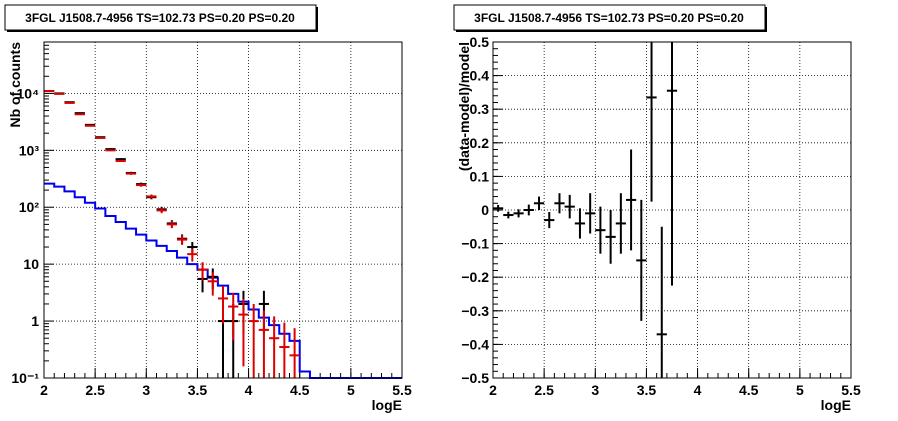 This screenshot has height=421, width=898. I want to click on data-point, so click(120, 159).